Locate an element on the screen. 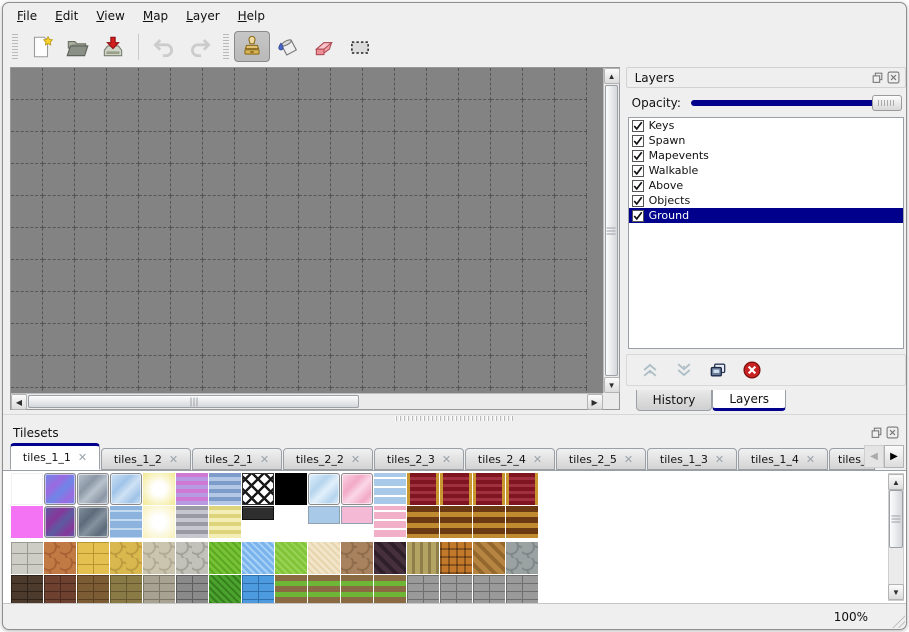 The height and width of the screenshot is (632, 909). tile-stones-gray is located at coordinates (192, 558).